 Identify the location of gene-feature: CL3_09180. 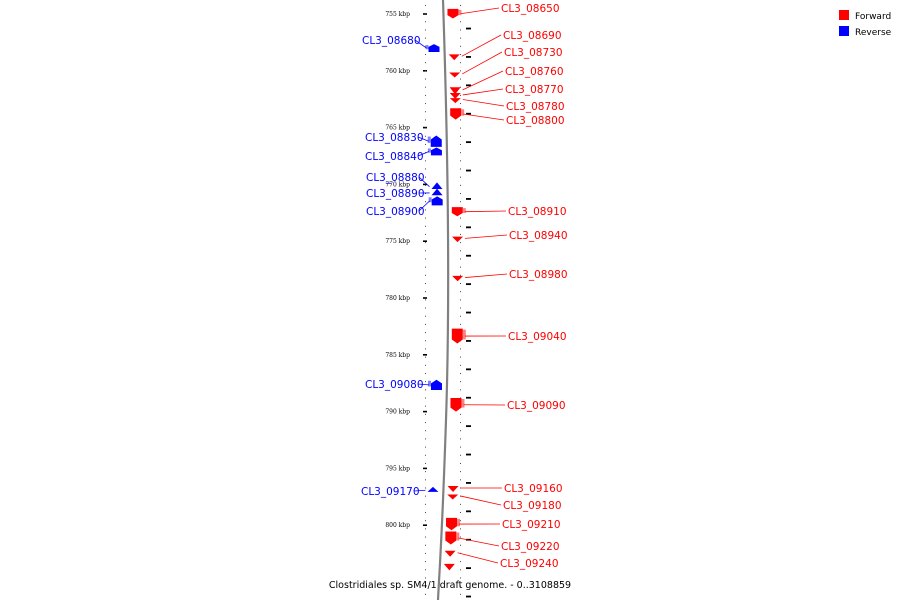
(504, 503).